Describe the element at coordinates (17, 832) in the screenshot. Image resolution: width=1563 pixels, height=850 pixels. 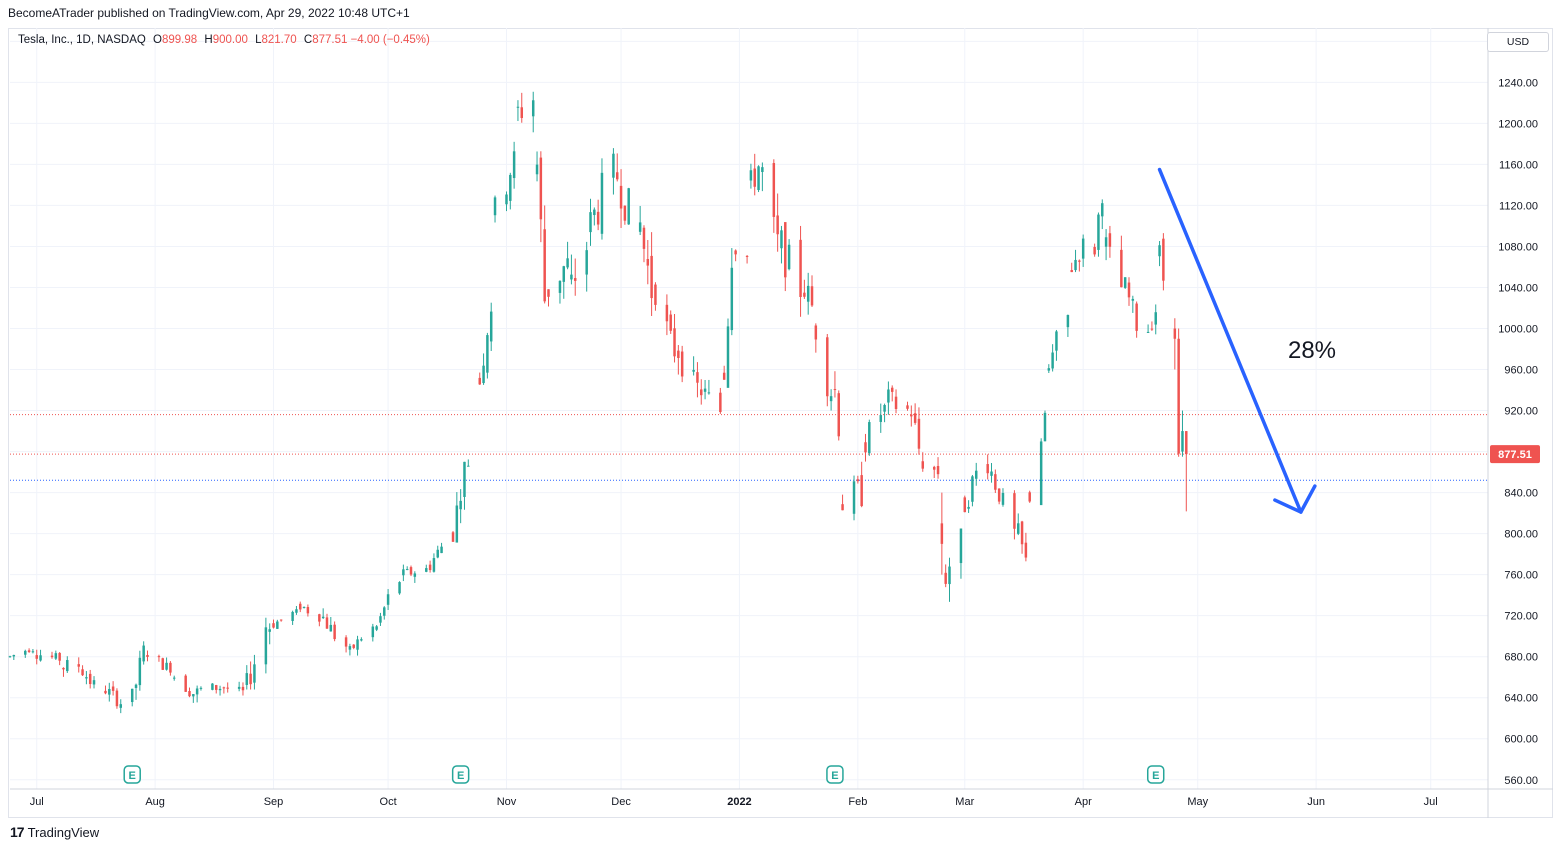
I see `tradingview-logo-icon: 17` at that location.